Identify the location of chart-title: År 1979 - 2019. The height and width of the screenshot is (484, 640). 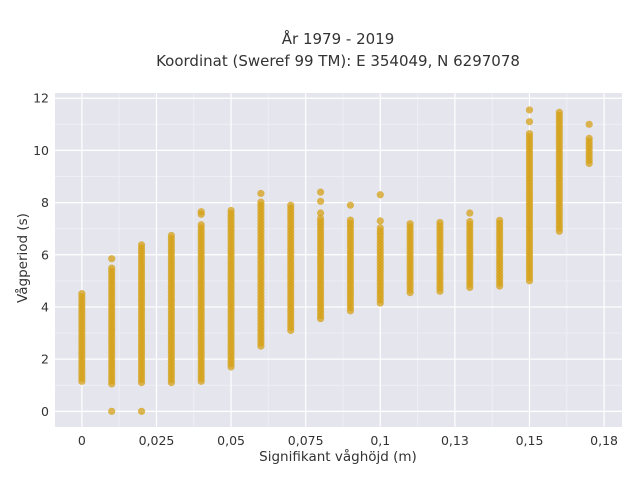
(338, 38).